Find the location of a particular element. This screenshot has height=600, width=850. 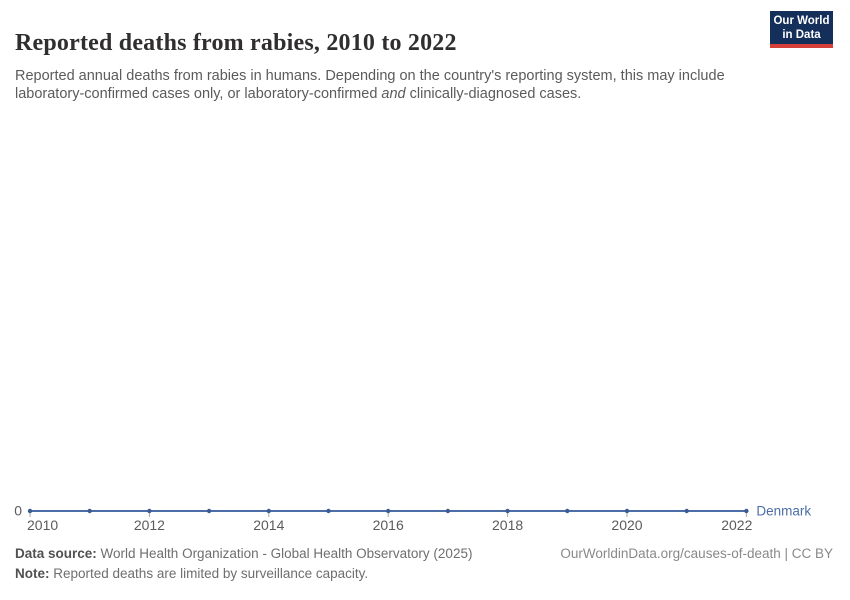

x-tick-label: 2014 is located at coordinates (268, 525).